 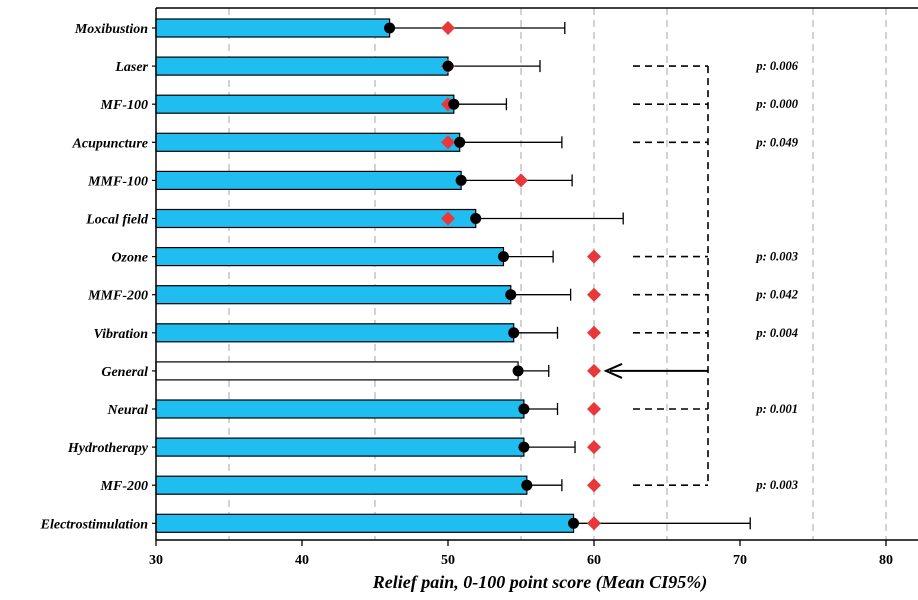 I want to click on category-label: MF-200, so click(x=124, y=486).